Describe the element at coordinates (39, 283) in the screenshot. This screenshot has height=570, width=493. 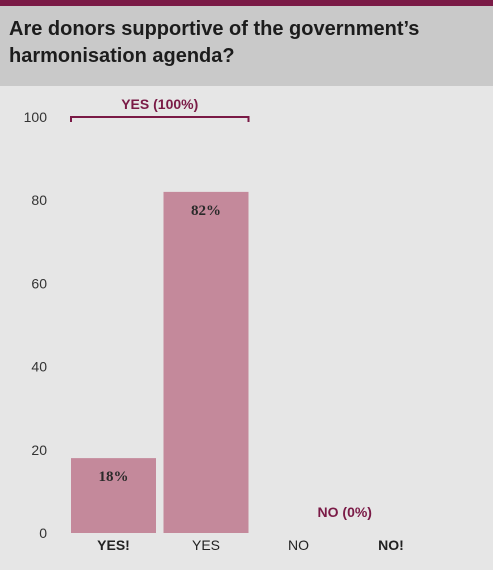
I see `y-tick-label: 60` at that location.